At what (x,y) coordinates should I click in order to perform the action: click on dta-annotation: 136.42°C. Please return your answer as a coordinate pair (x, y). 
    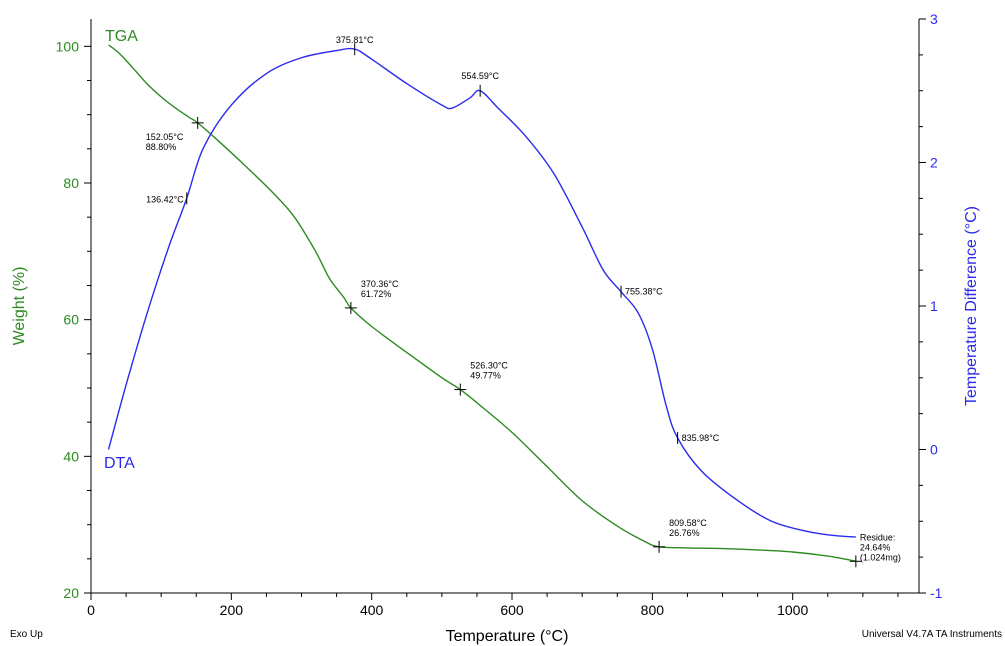
    Looking at the image, I should click on (167, 198).